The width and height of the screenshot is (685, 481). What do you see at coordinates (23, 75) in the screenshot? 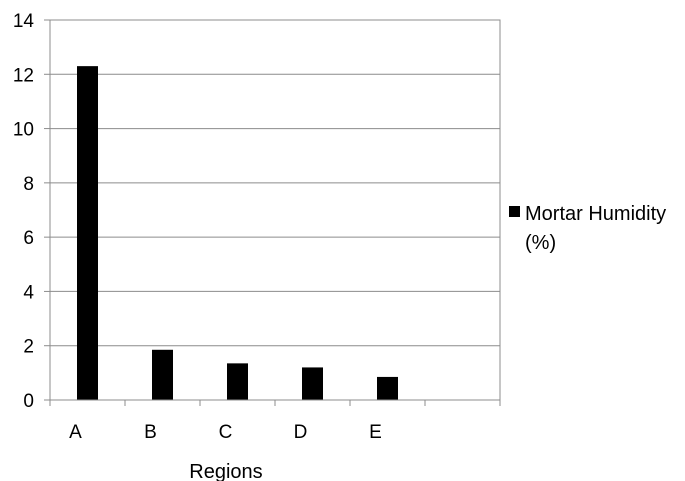
I see `y-tick-label: 12` at bounding box center [23, 75].